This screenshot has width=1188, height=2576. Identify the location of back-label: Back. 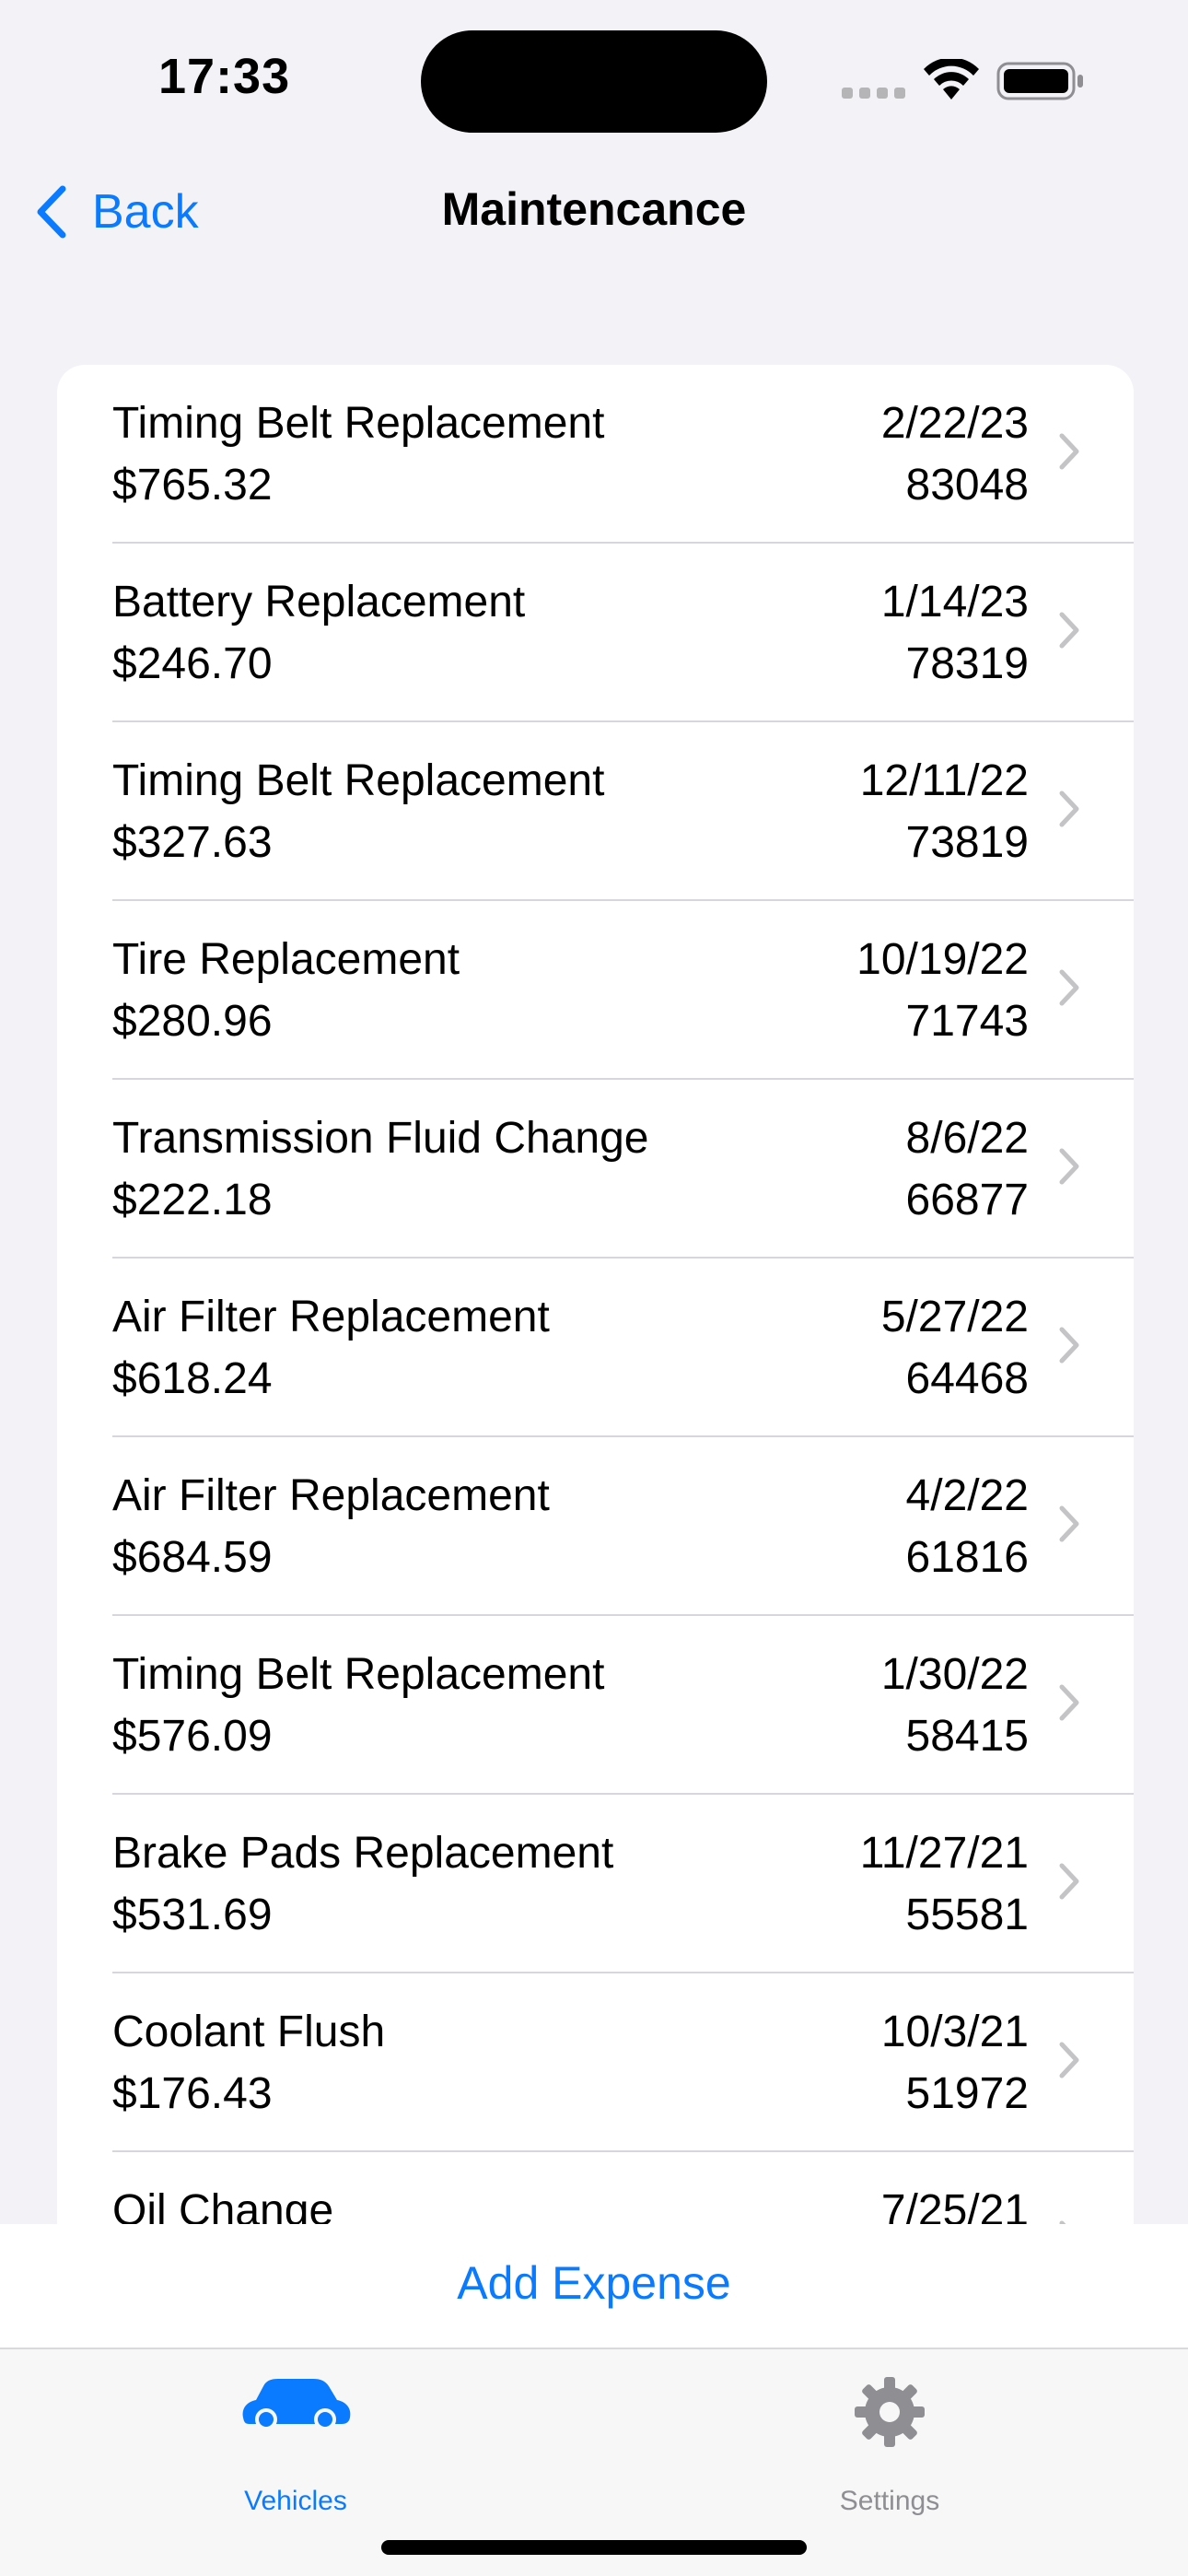
(145, 212).